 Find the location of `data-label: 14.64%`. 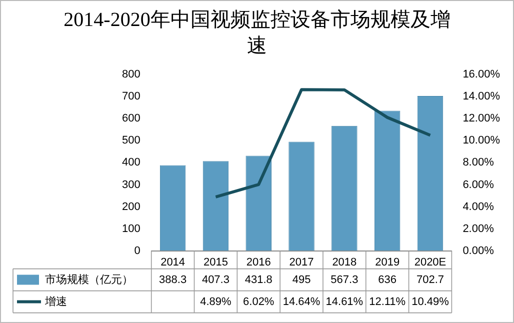

data-label: 14.64% is located at coordinates (301, 302).